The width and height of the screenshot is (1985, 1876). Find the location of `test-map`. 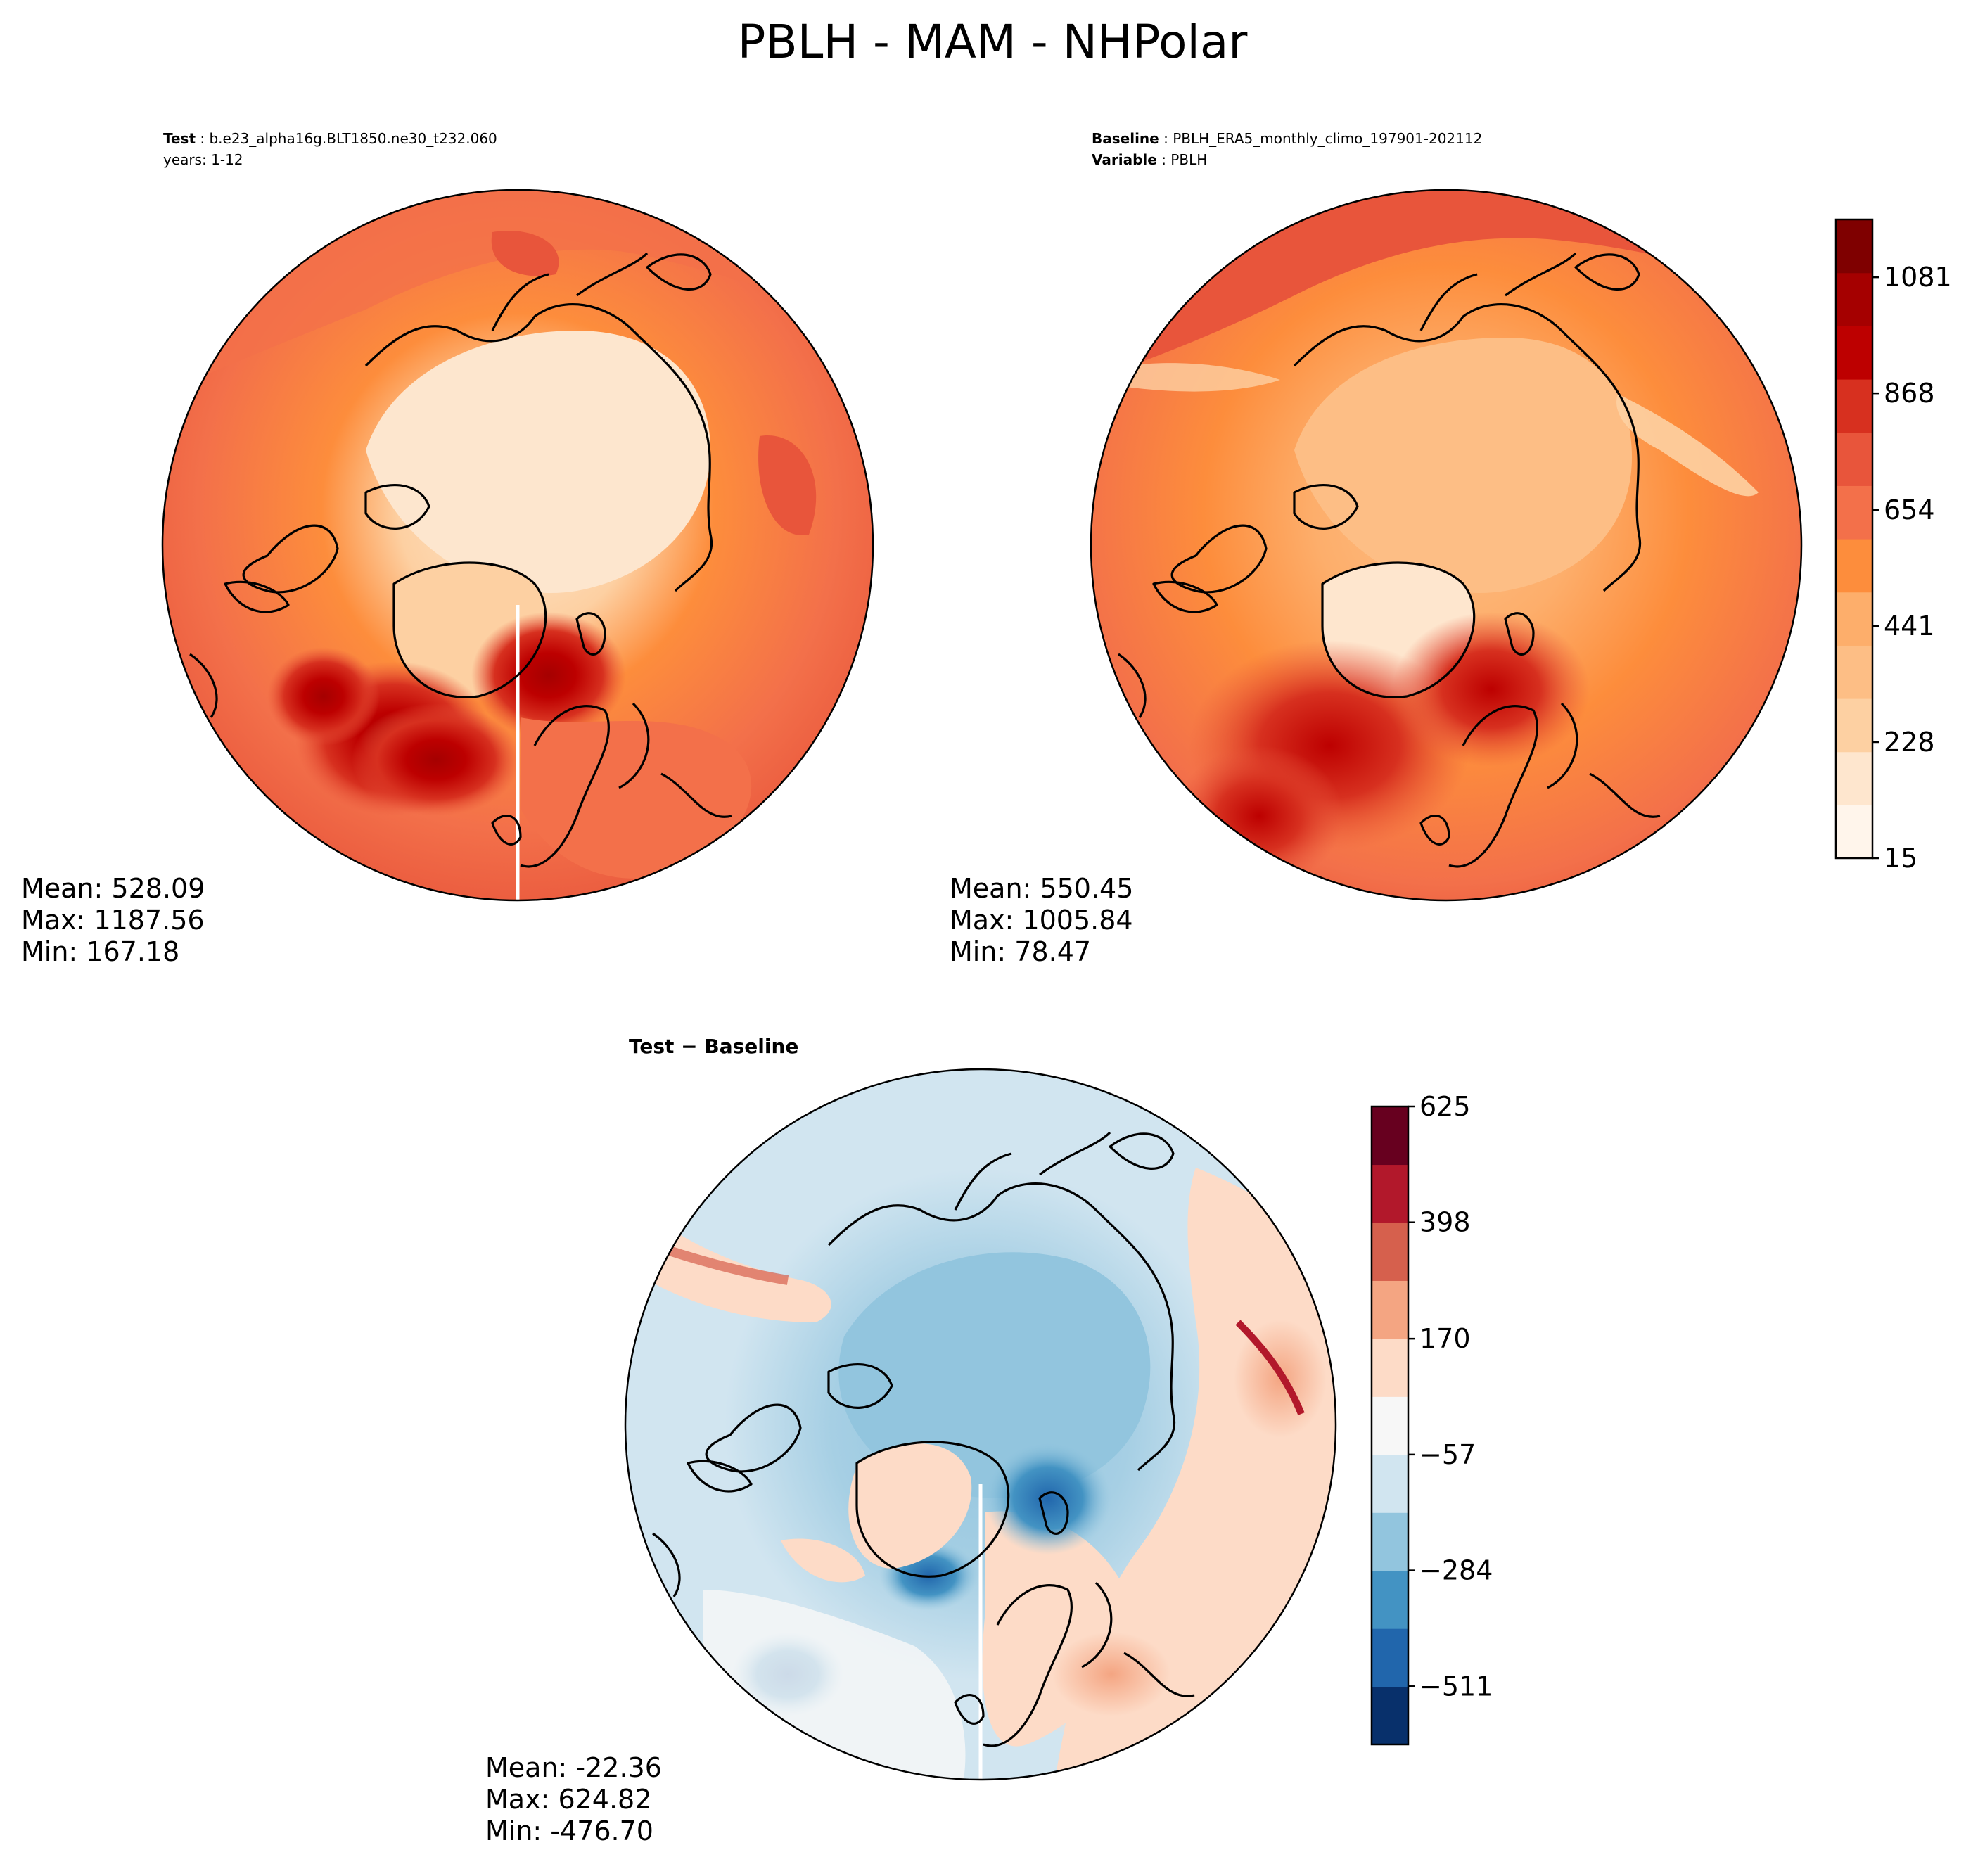

test-map is located at coordinates (517, 545).